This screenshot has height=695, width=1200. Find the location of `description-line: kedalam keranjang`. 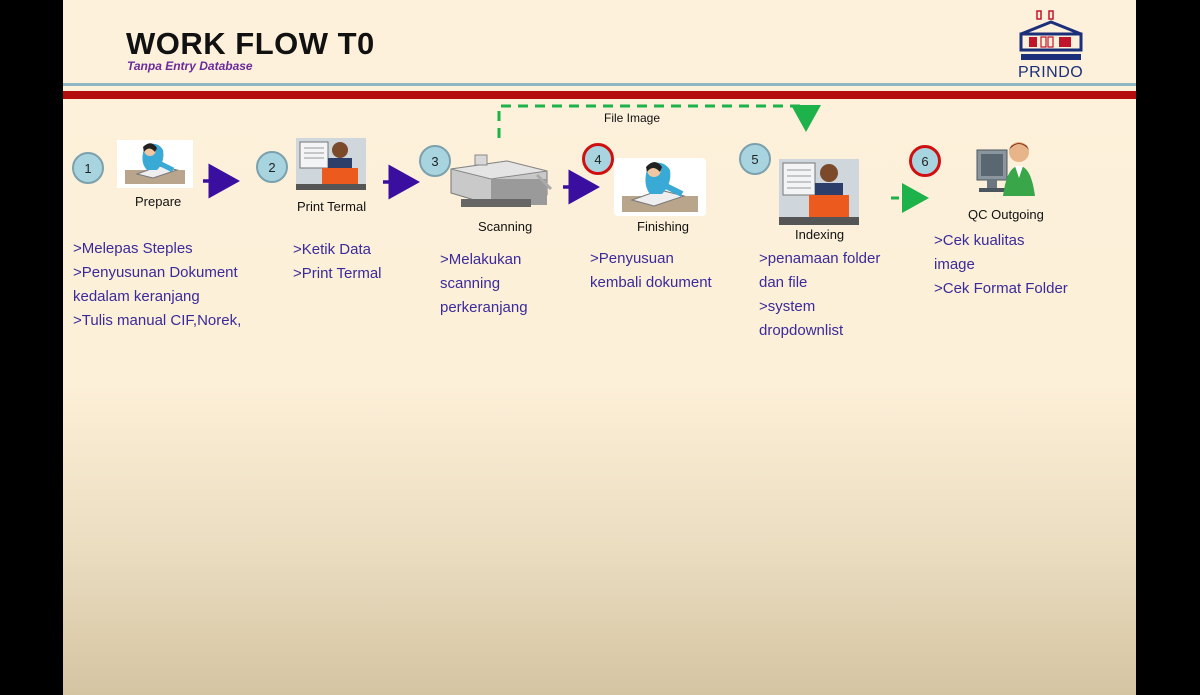

description-line: kedalam keranjang is located at coordinates (136, 296).